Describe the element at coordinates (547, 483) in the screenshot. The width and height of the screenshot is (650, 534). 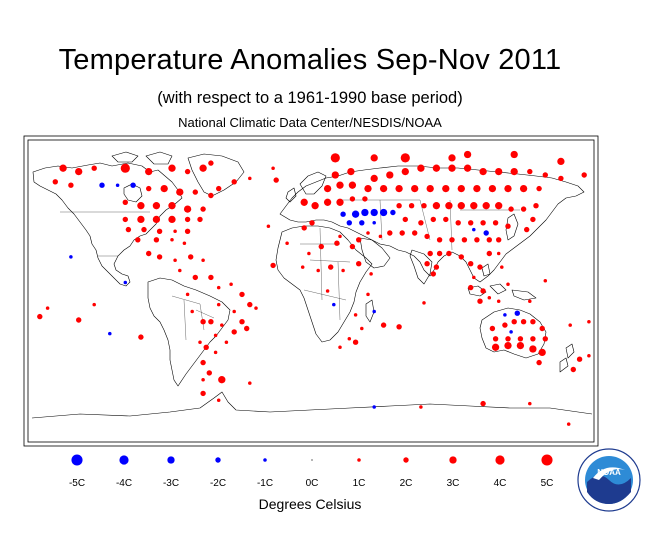
I see `legend-label: 5C` at that location.